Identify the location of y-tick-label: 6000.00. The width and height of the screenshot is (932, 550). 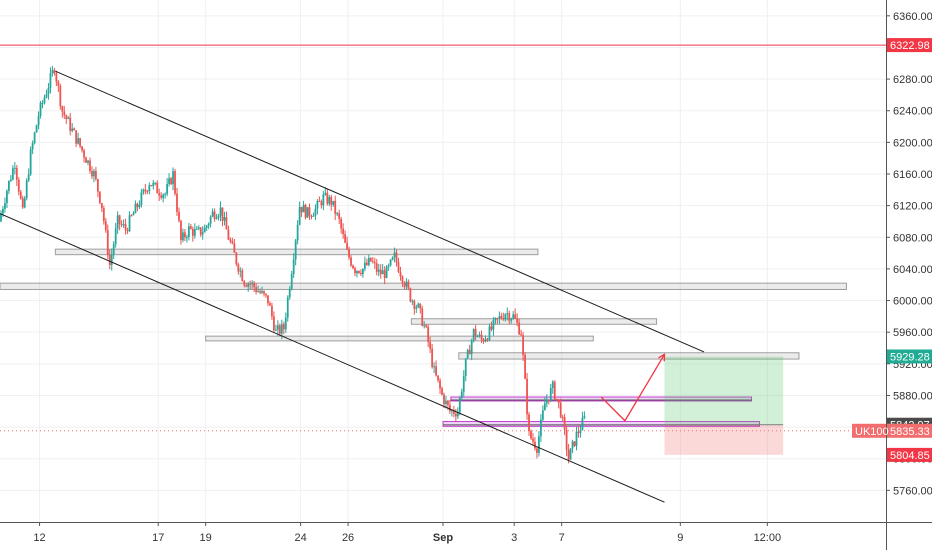
(912, 302).